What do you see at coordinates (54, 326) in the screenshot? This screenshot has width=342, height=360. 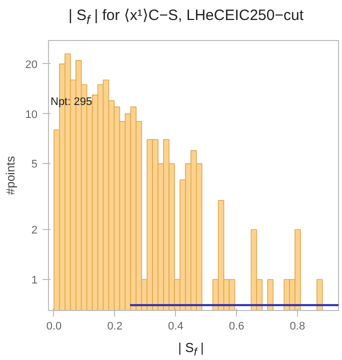 I see `x-tick-label: 0.0` at bounding box center [54, 326].